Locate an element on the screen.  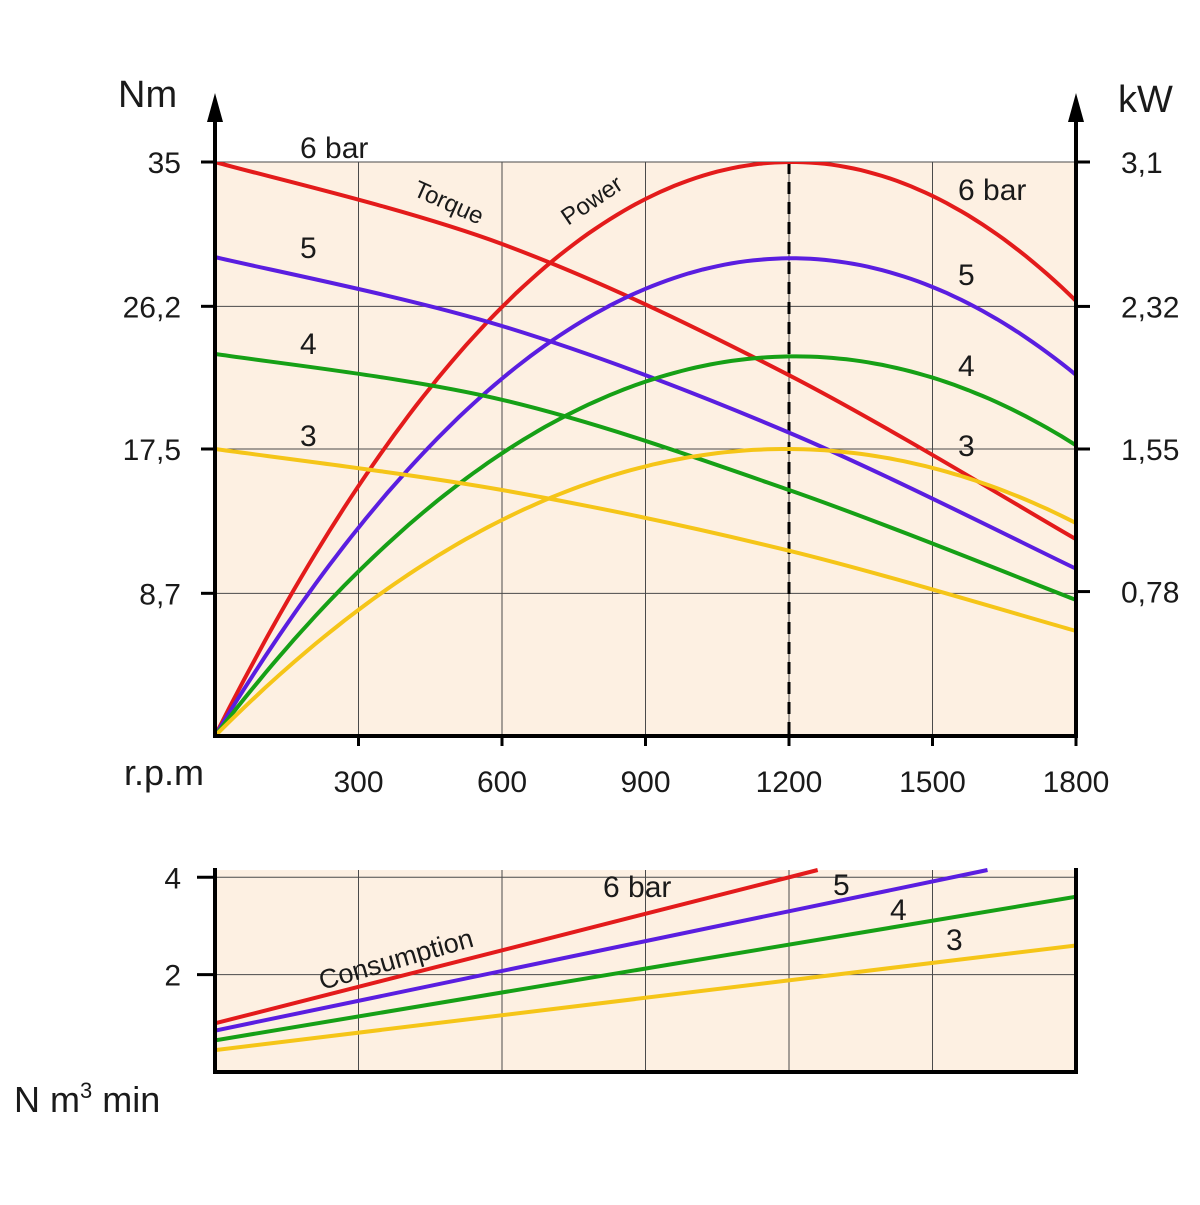
right-axis-arrow-icon is located at coordinates (1076, 107).